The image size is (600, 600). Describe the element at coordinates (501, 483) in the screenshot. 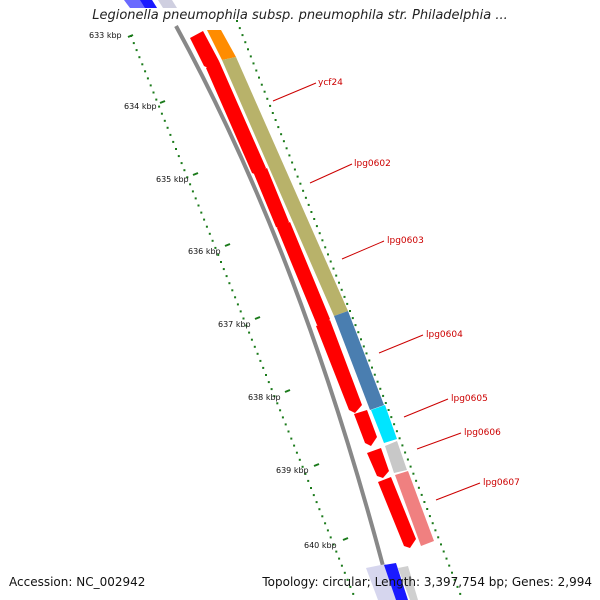

I see `gene-label-lpg0607: lpg0607` at that location.